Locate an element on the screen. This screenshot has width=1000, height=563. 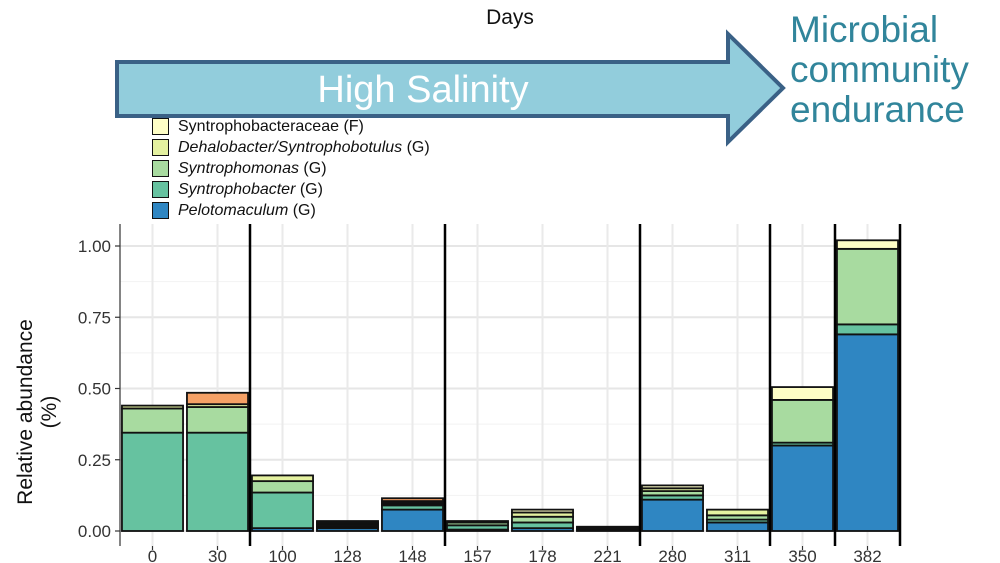
legend-taxon: Dehalobacter/Syntrophobotulus is located at coordinates (290, 147).